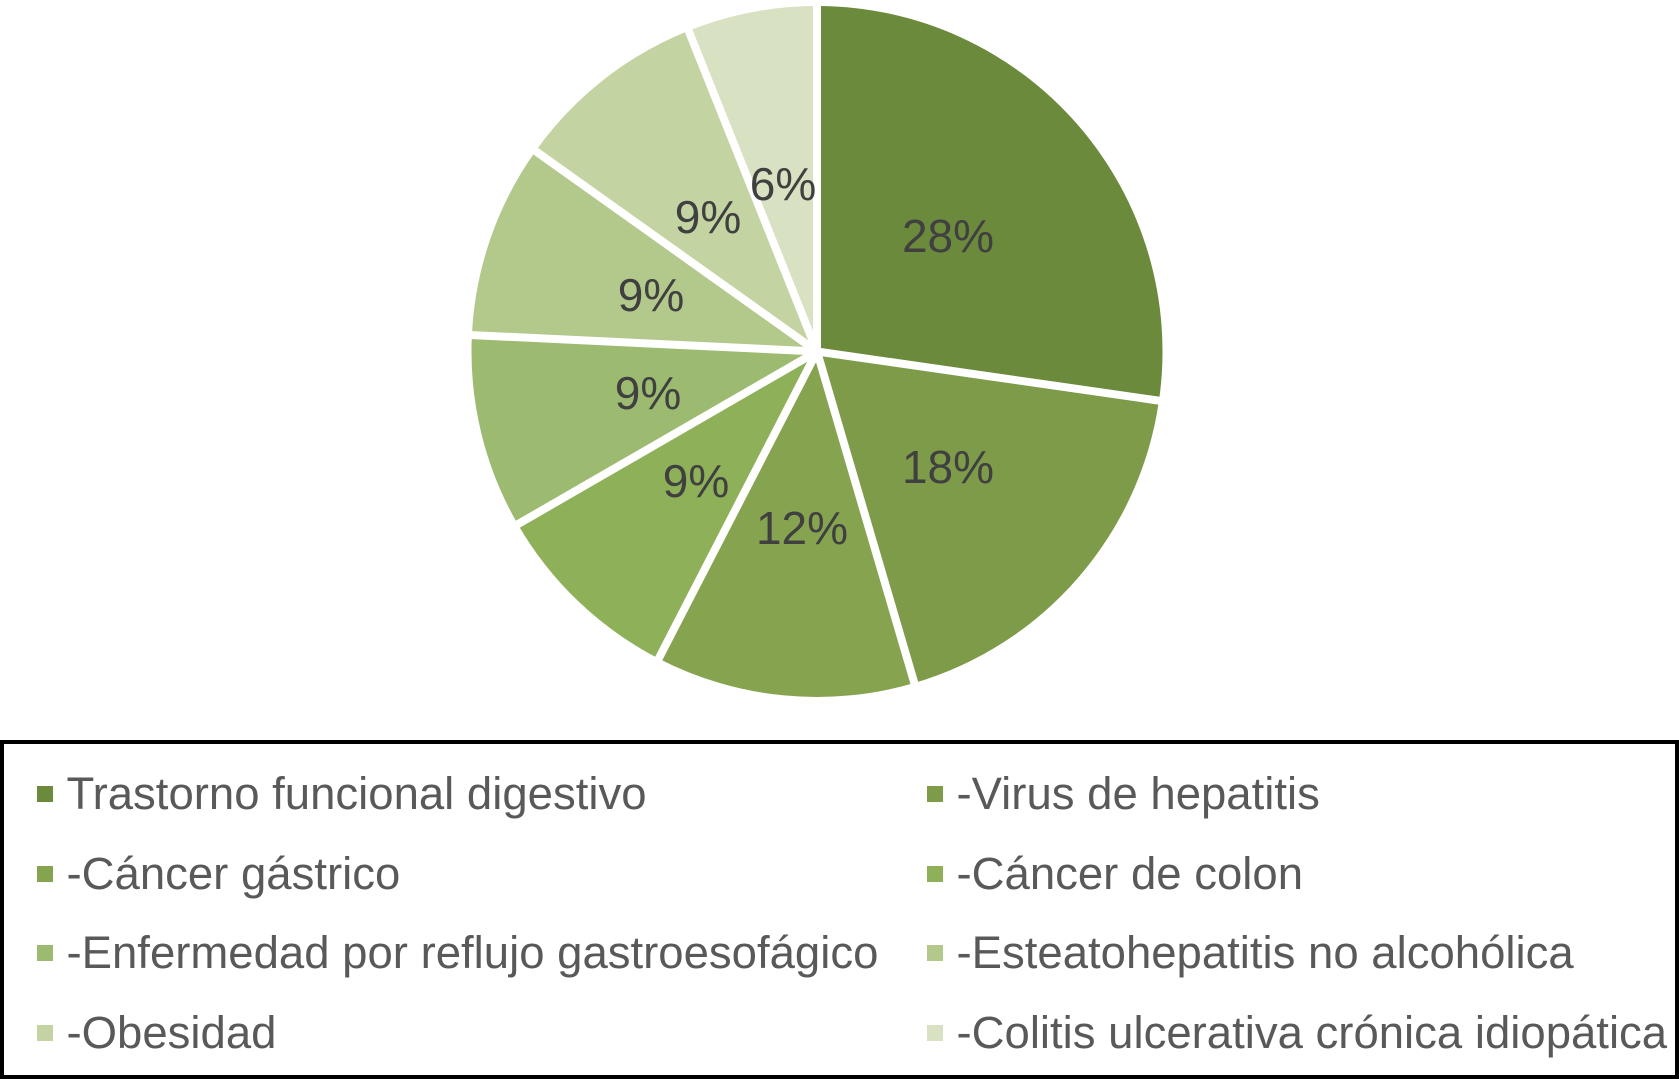  I want to click on svg-text: 6%, so click(783, 184).